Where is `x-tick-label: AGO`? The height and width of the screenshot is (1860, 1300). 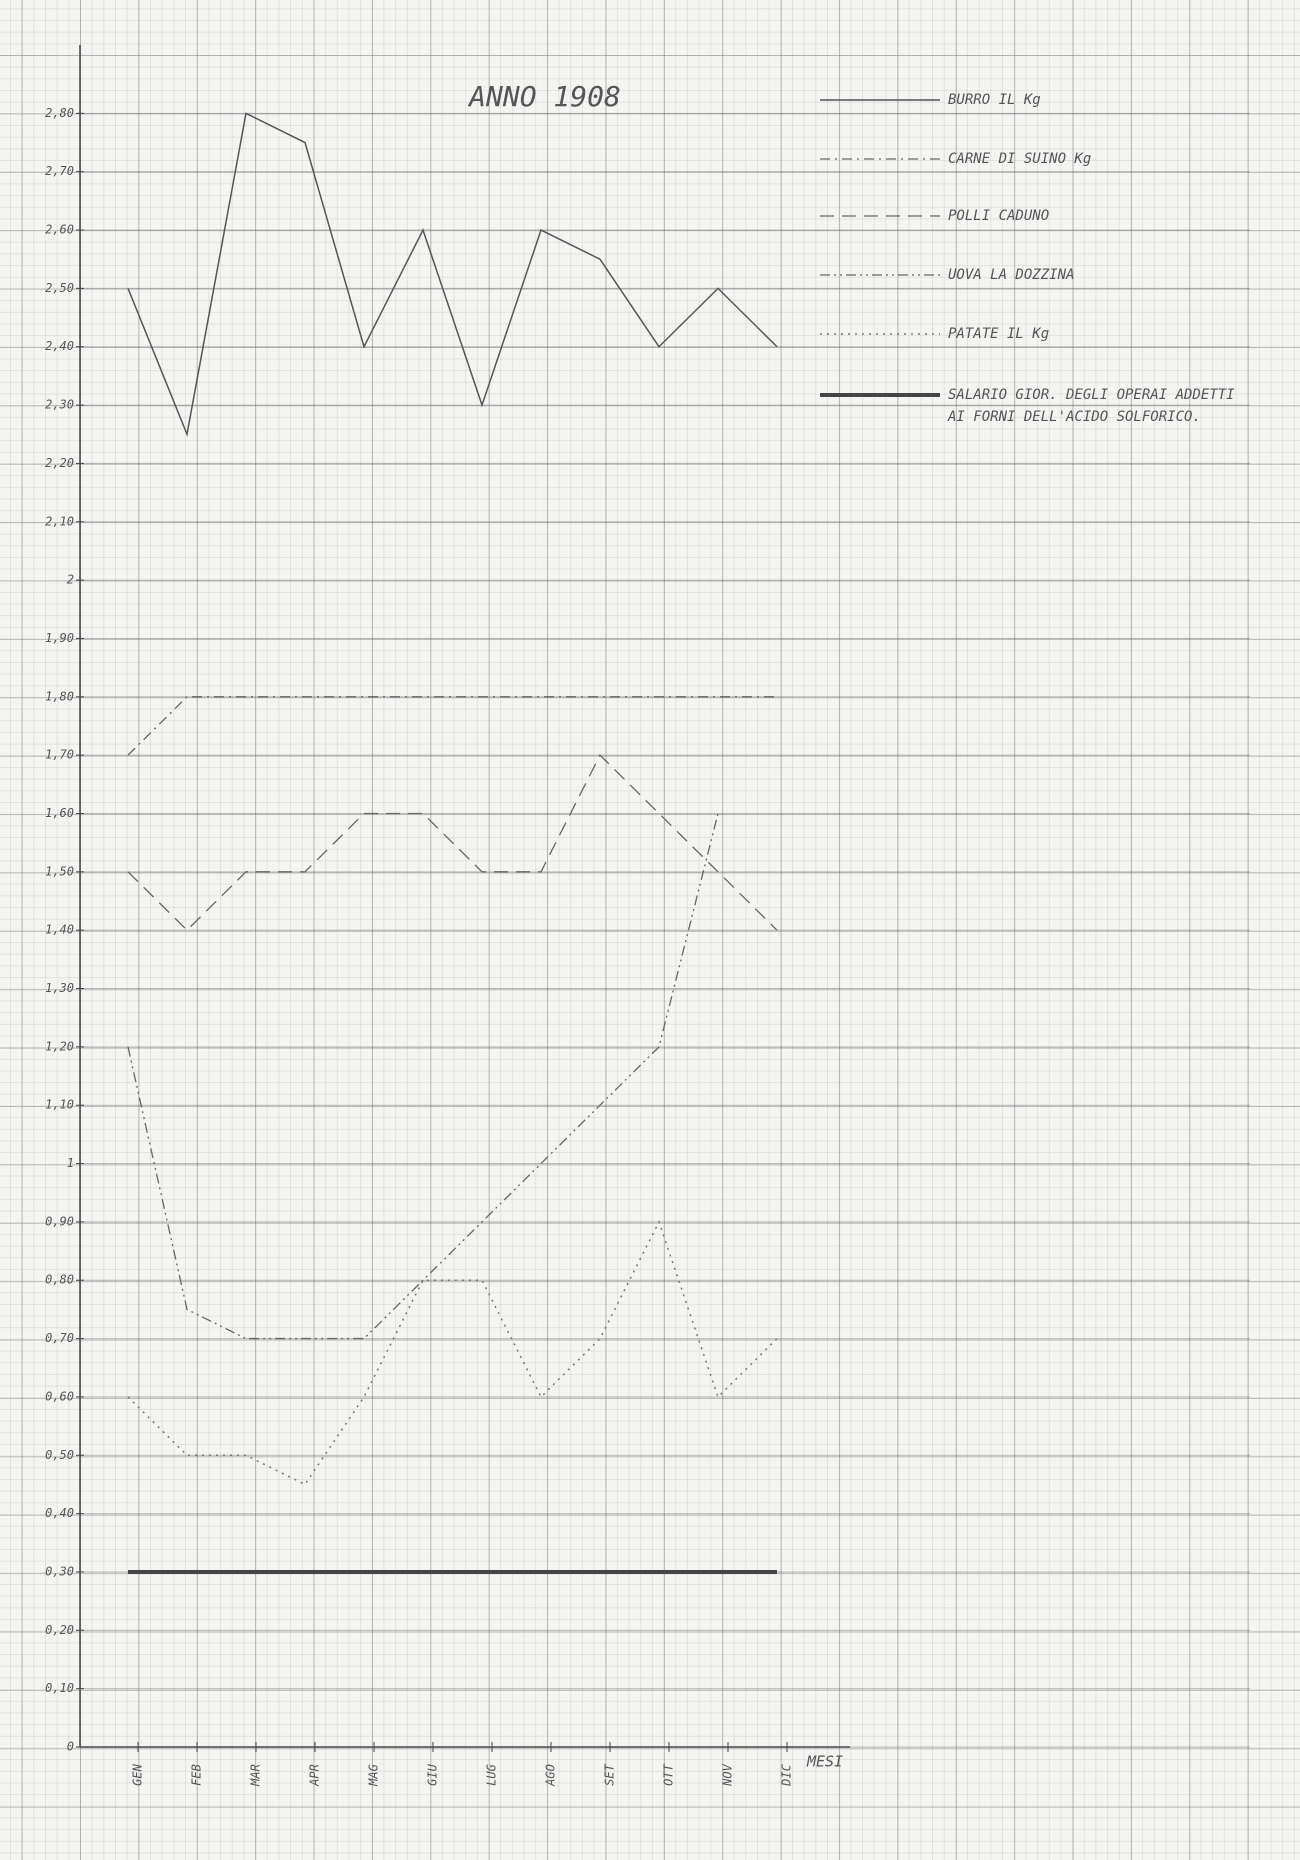
x-tick-label: AGO is located at coordinates (551, 1775).